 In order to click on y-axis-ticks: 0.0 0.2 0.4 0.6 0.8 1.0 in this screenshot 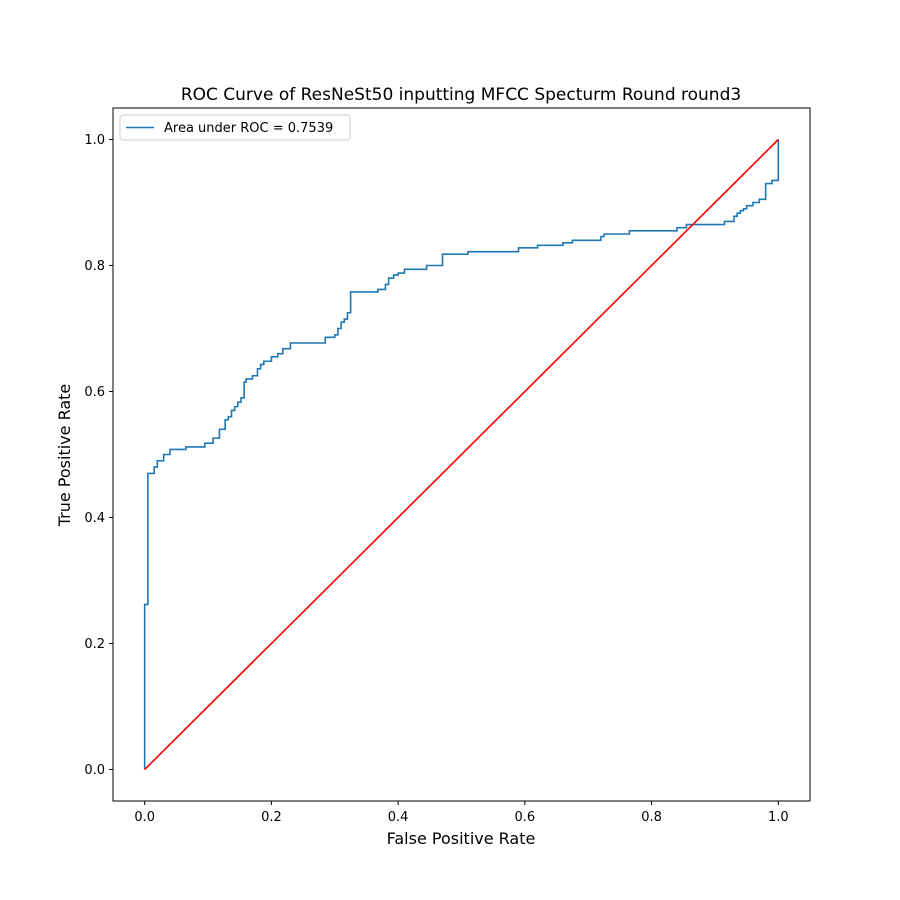, I will do `click(98, 455)`.